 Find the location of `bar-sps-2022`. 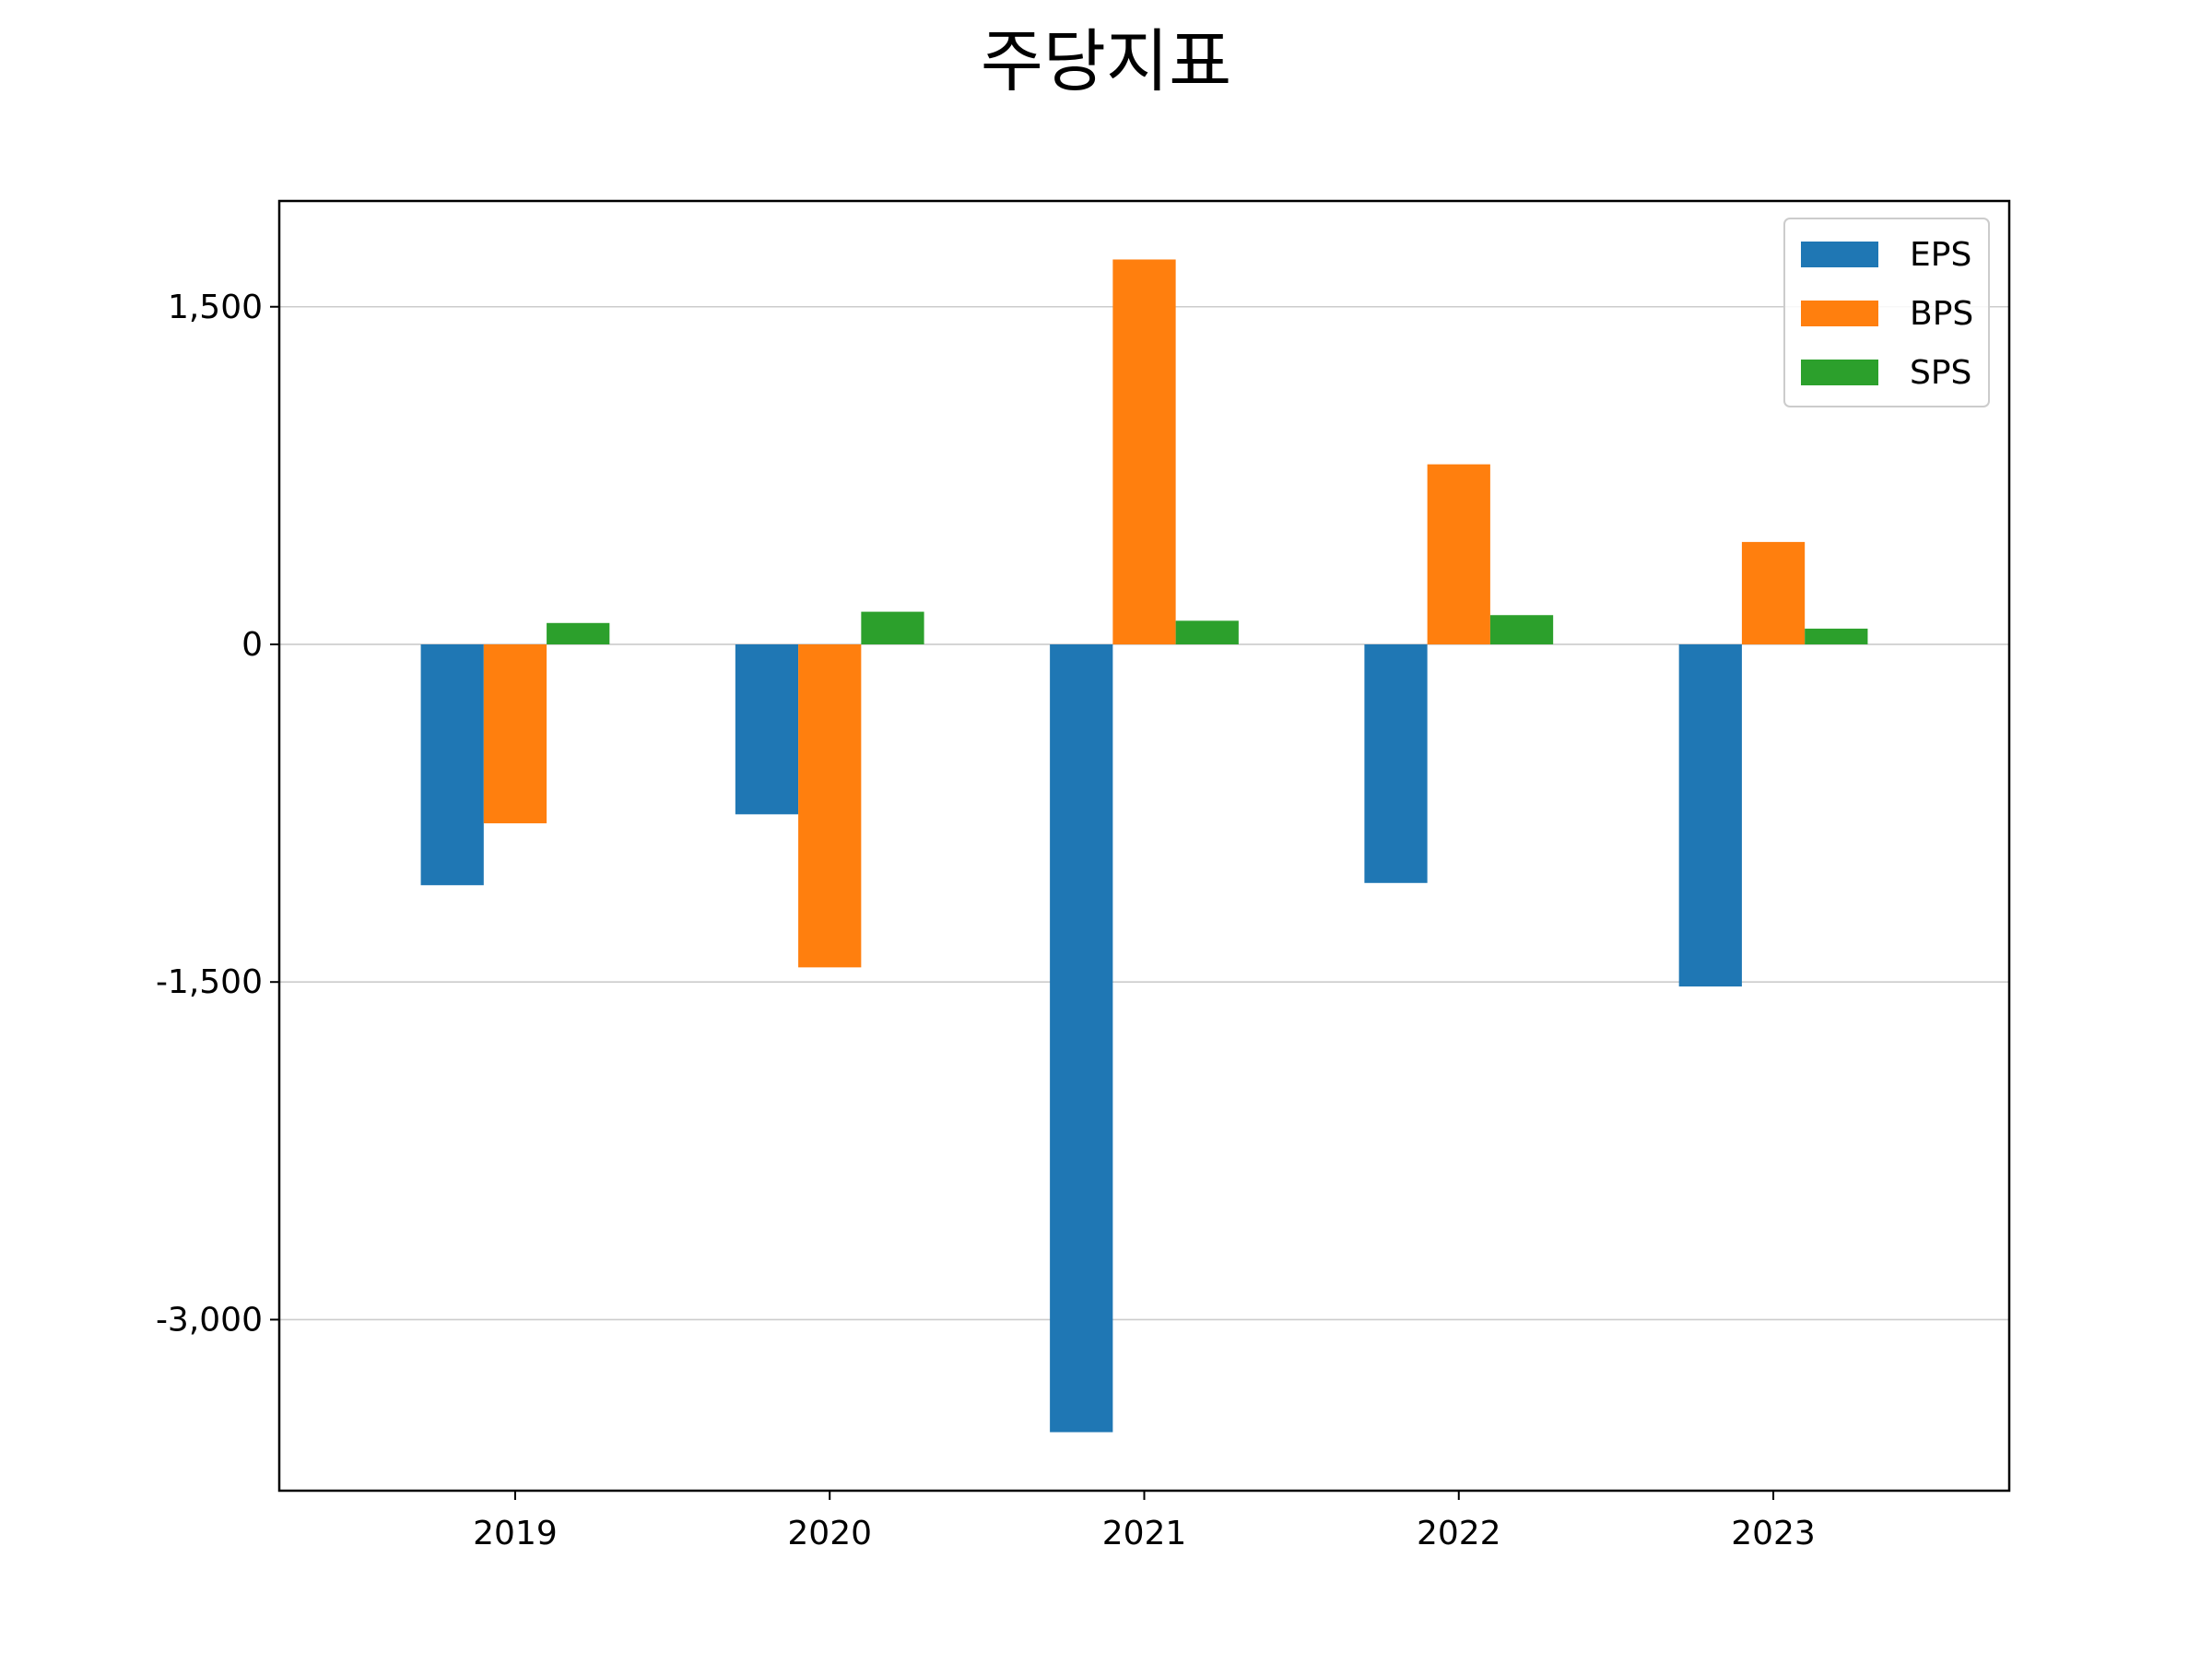

bar-sps-2022 is located at coordinates (1521, 629).